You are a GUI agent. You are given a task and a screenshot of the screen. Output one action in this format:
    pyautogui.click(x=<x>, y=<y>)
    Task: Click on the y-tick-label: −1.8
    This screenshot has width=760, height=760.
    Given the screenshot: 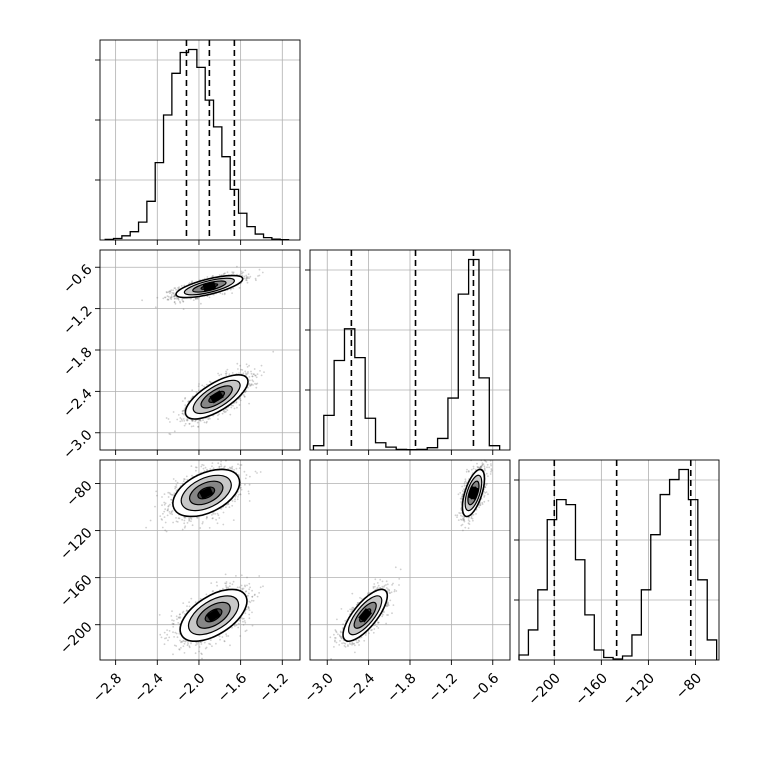 What is the action you would take?
    pyautogui.click(x=77, y=361)
    